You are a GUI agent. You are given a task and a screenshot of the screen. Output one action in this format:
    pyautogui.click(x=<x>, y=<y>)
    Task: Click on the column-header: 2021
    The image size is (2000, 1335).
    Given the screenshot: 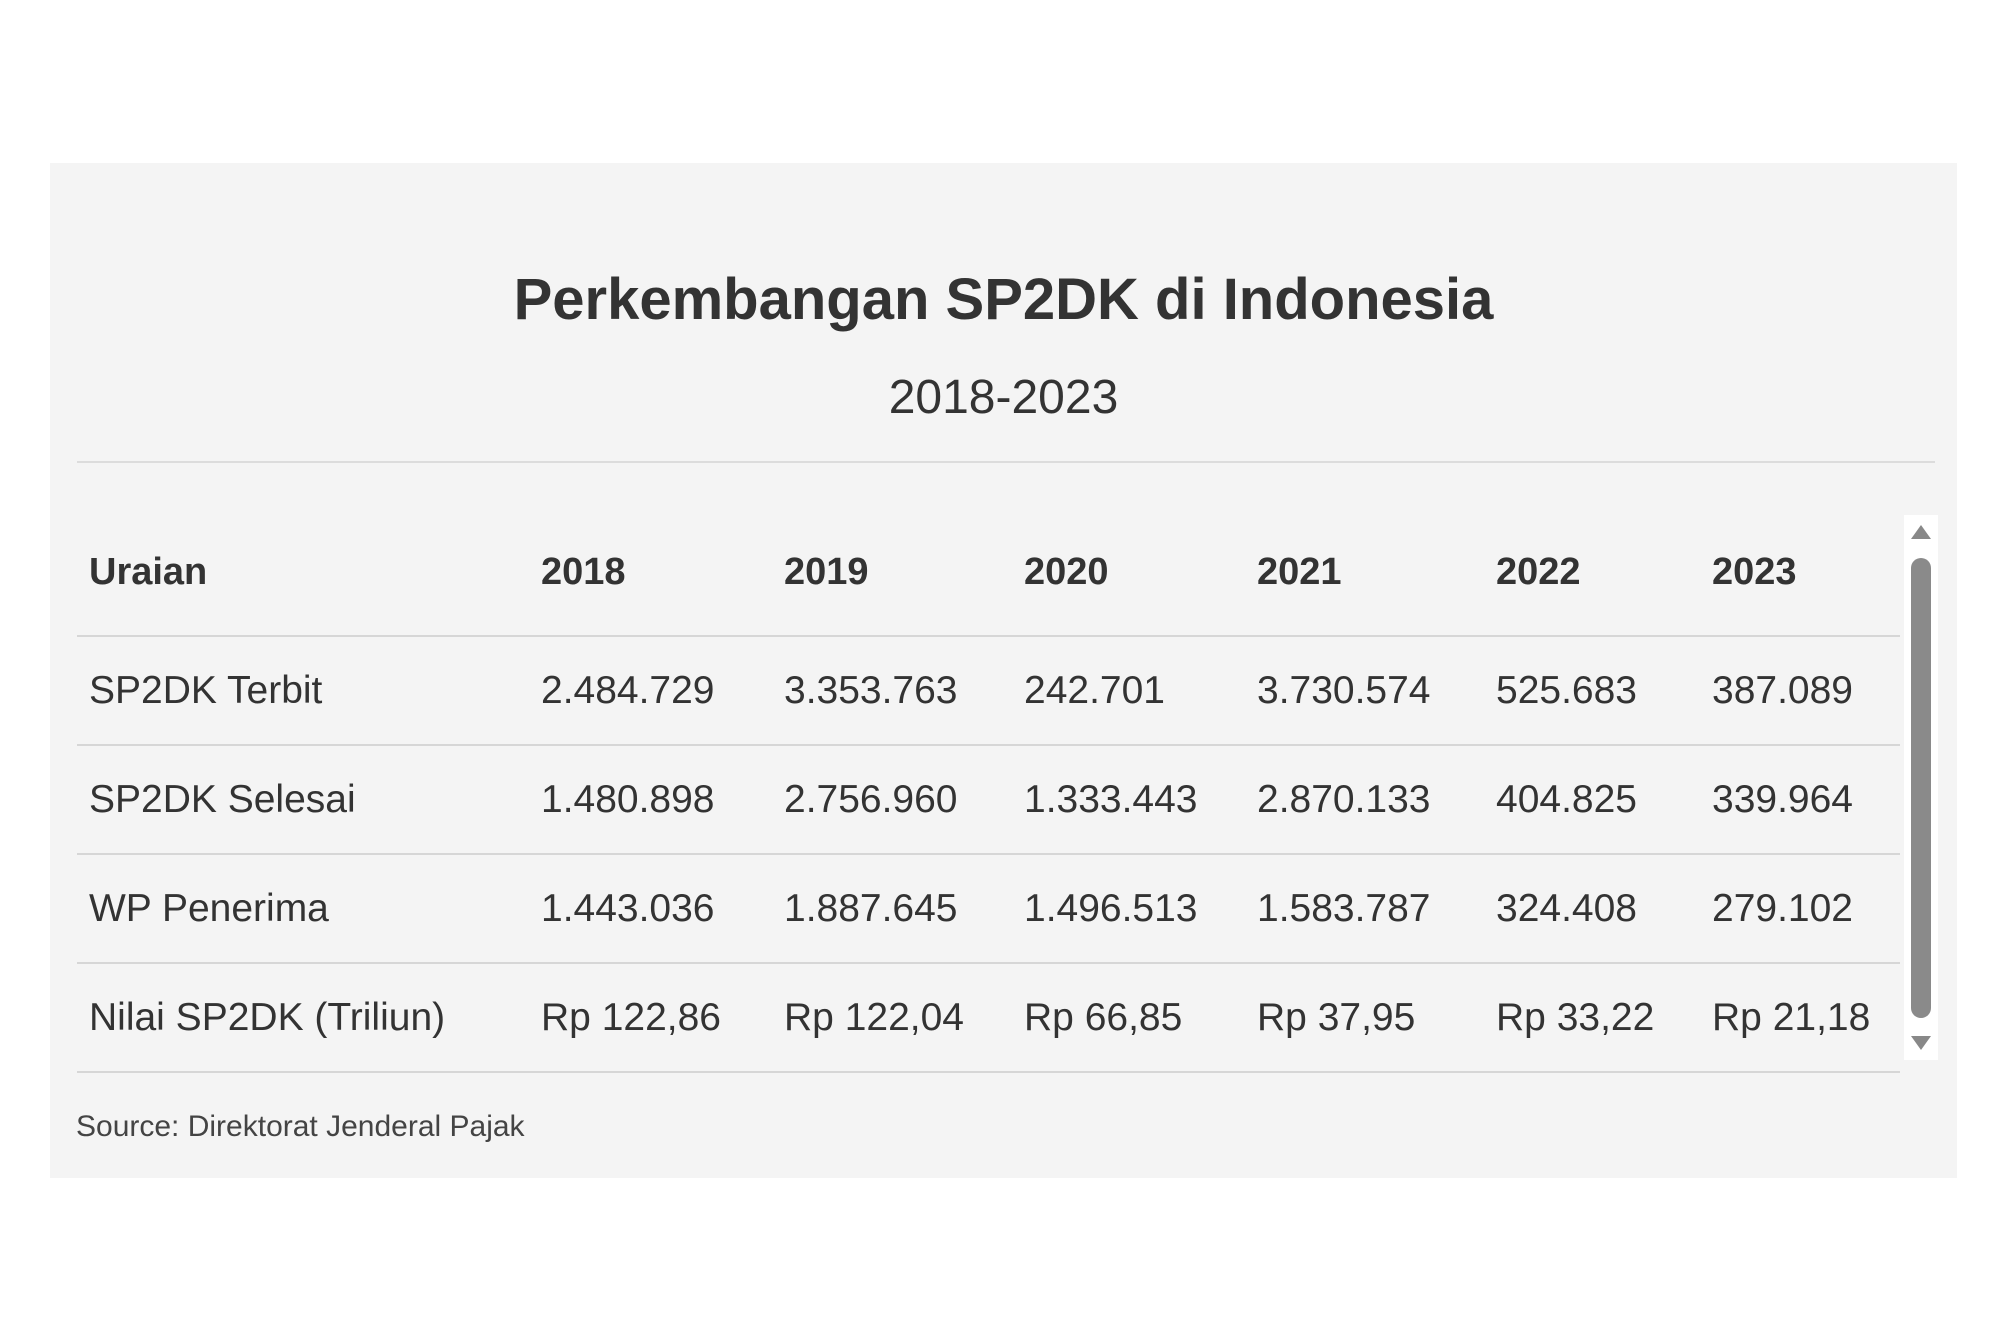 What is the action you would take?
    pyautogui.click(x=1364, y=576)
    